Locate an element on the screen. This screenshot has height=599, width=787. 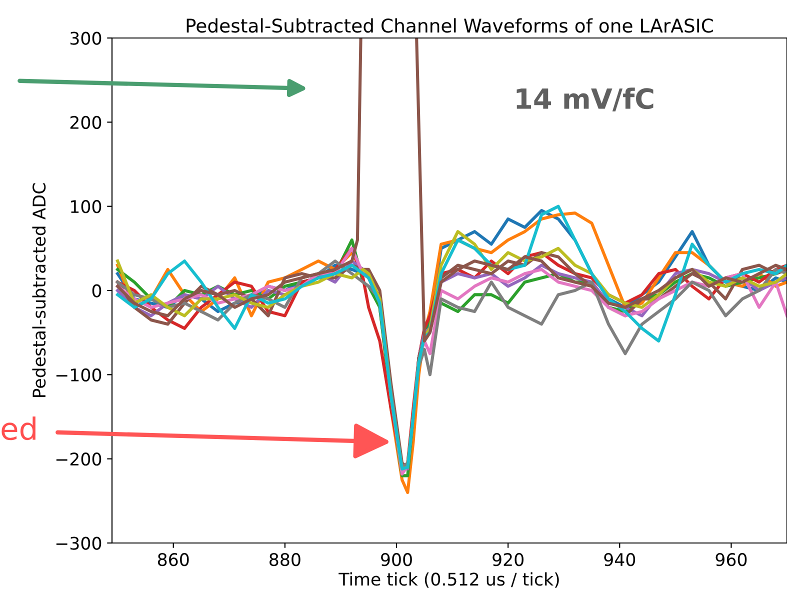
x-tick-label: 960 is located at coordinates (731, 559).